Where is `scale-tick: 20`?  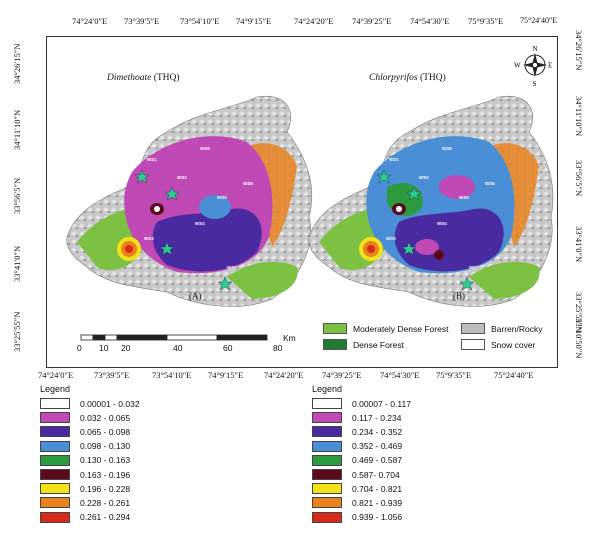
scale-tick: 20 is located at coordinates (126, 348).